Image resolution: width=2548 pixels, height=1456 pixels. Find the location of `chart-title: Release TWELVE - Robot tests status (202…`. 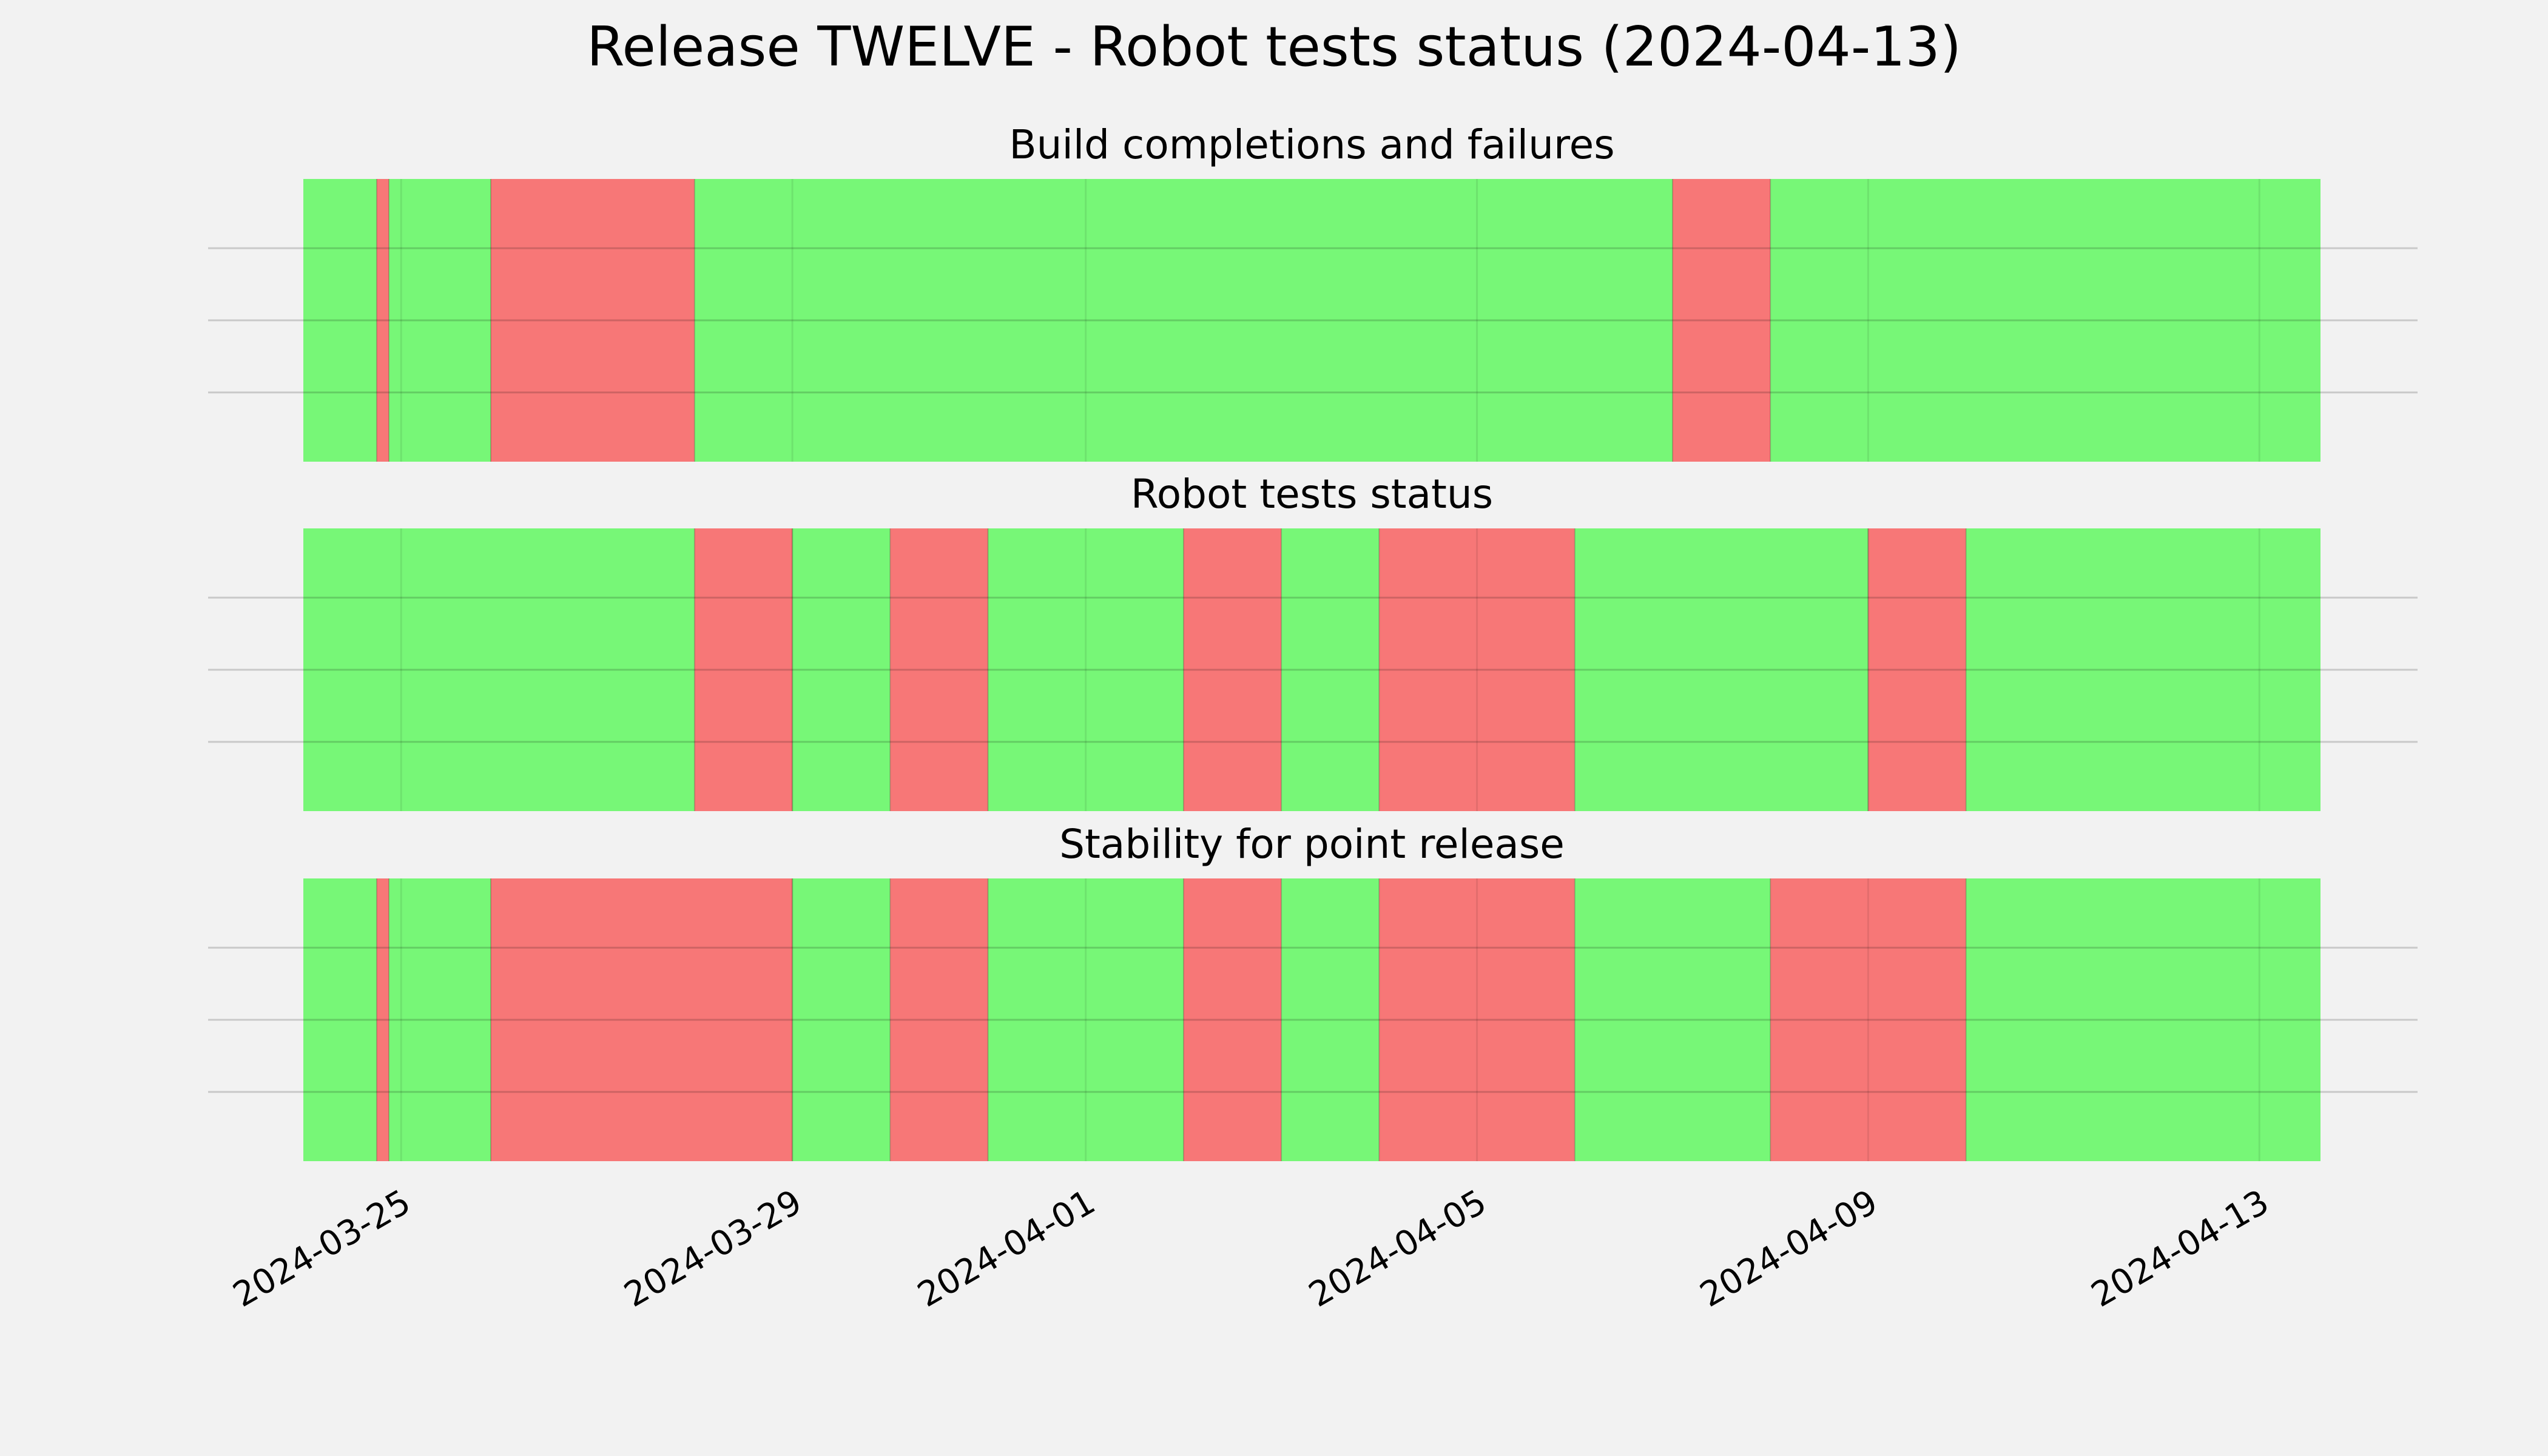

chart-title: Release TWELVE - Robot tests status (202… is located at coordinates (1274, 47).